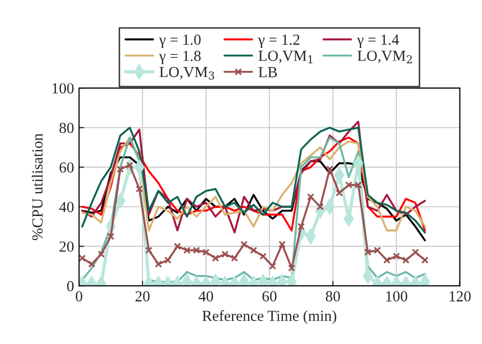 This screenshot has width=482, height=344. Describe the element at coordinates (269, 296) in the screenshot. I see `x-tick-label: 60` at that location.